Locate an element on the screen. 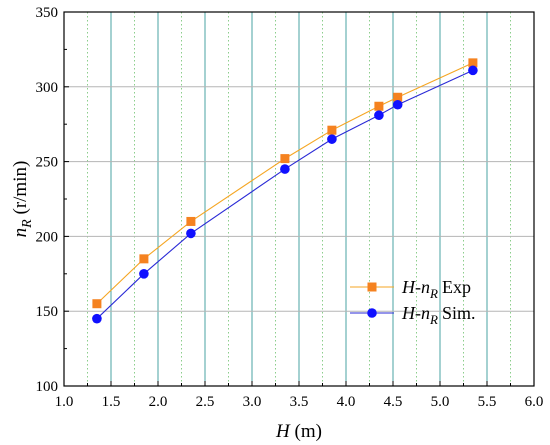 The width and height of the screenshot is (550, 445). x-tick-label: 3.5 is located at coordinates (299, 402).